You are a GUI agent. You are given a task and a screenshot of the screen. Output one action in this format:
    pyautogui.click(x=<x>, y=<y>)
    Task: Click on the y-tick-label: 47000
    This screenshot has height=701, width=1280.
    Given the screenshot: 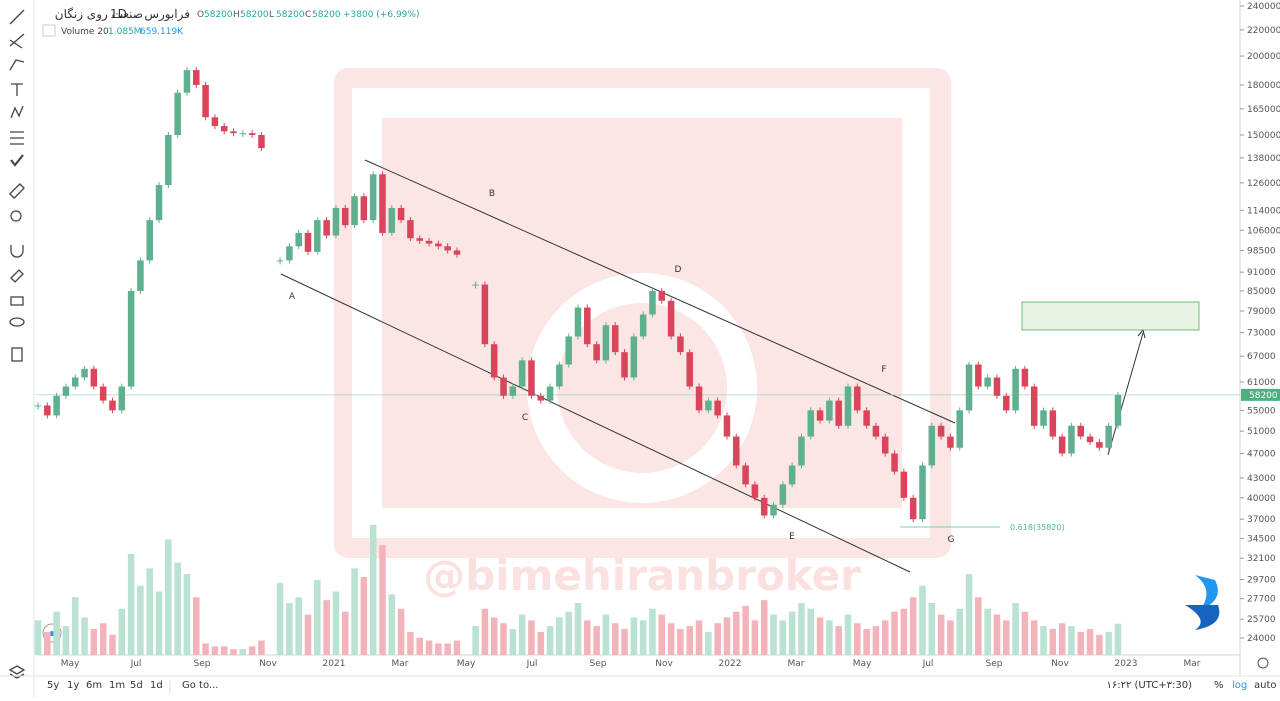 What is the action you would take?
    pyautogui.click(x=1261, y=455)
    